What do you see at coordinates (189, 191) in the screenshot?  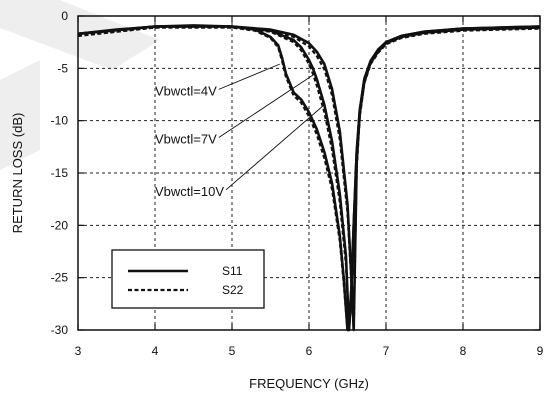 I see `annotation-label-2: Vbwctl=10V` at bounding box center [189, 191].